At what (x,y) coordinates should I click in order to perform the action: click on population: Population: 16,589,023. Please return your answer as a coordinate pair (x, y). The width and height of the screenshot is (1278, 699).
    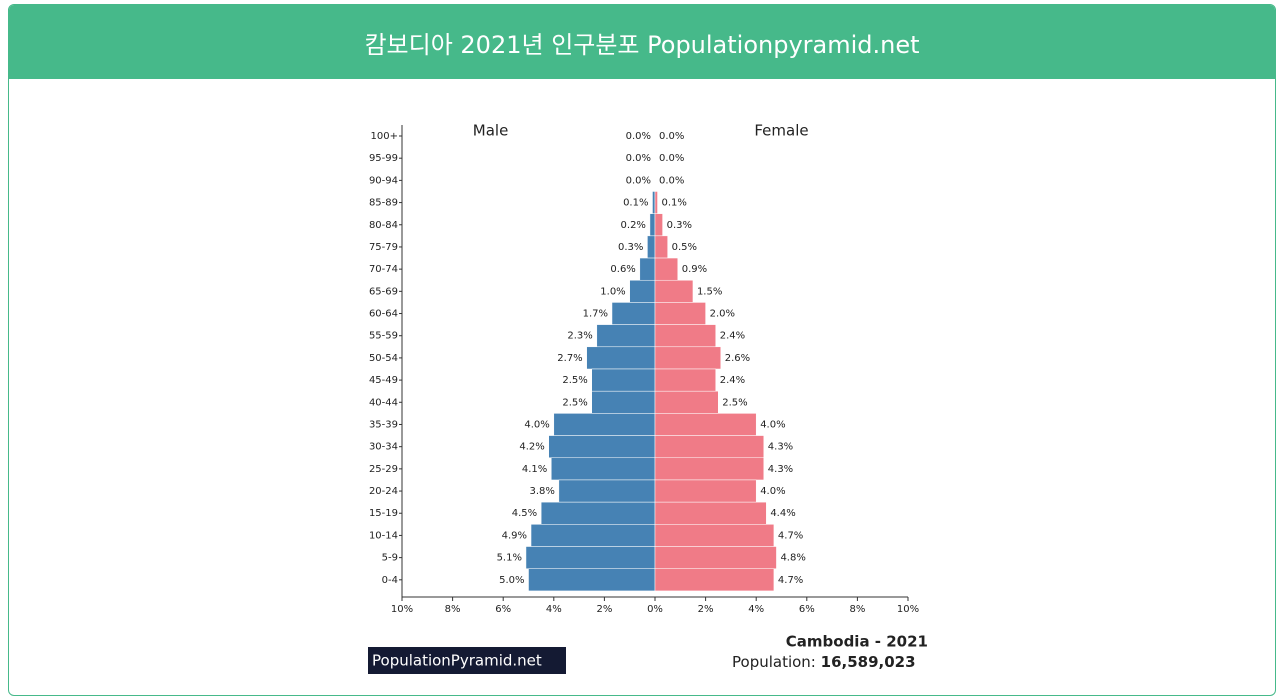
    Looking at the image, I should click on (824, 662).